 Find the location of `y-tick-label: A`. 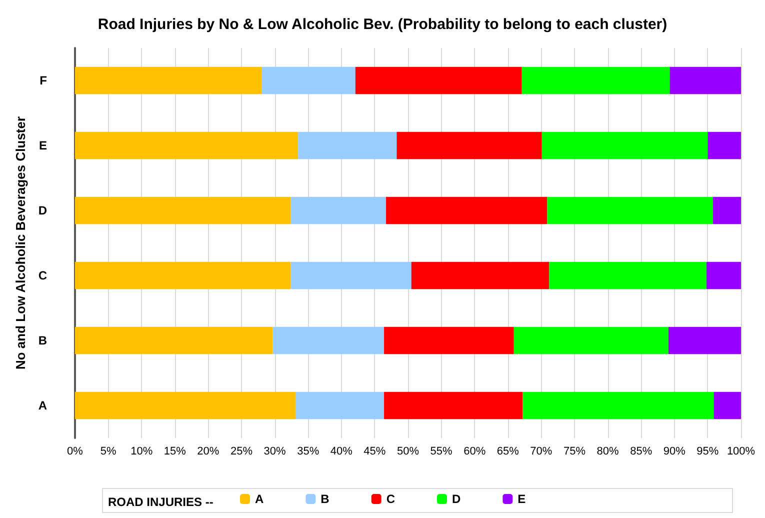

y-tick-label: A is located at coordinates (43, 405).